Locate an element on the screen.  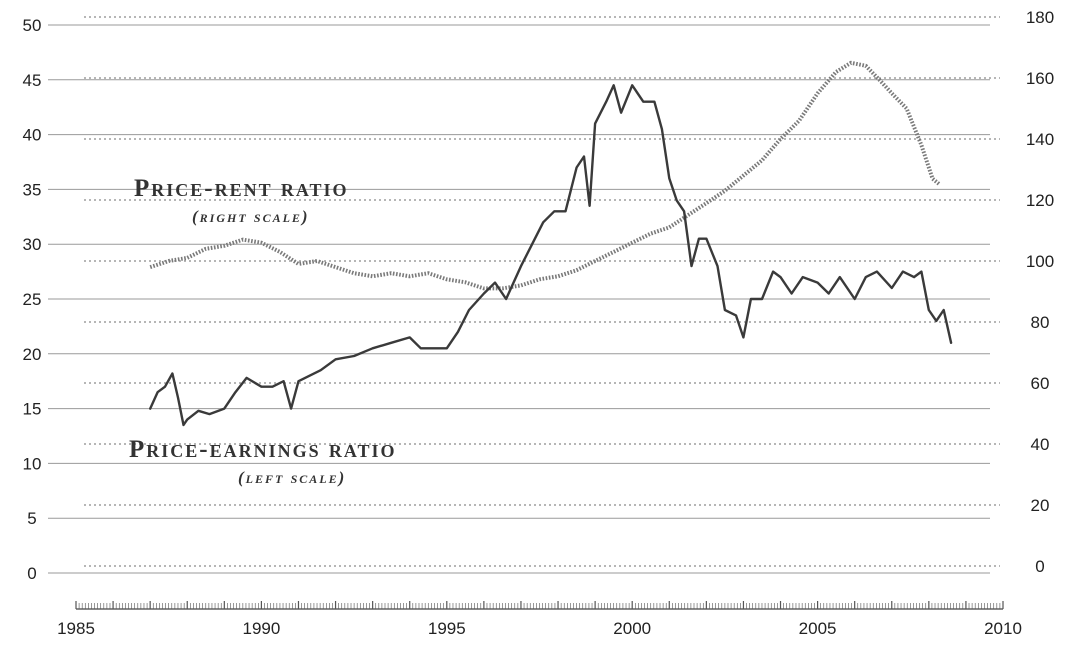
x-axis: 1985 1990 1995 2000 2005 2010 is located at coordinates (539, 619).